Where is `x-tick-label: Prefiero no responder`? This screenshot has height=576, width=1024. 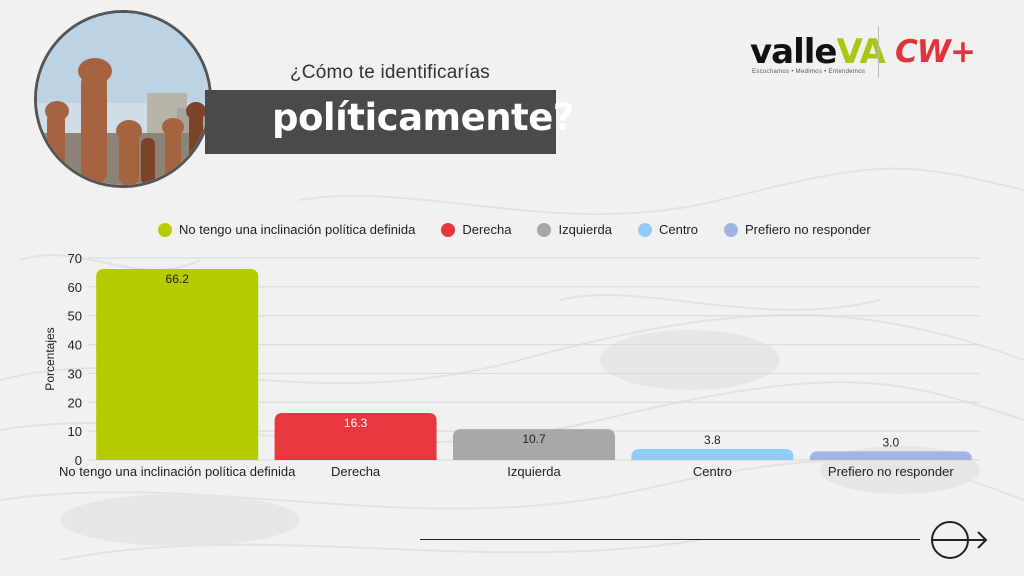
x-tick-label: Prefiero no responder is located at coordinates (891, 471).